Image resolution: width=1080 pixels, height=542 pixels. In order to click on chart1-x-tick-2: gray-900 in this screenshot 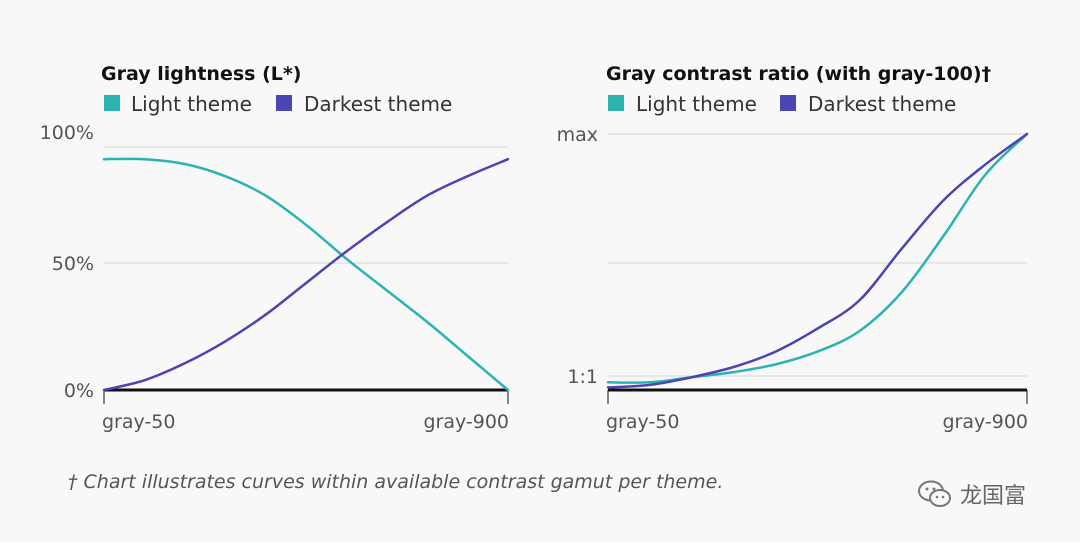, I will do `click(466, 422)`.